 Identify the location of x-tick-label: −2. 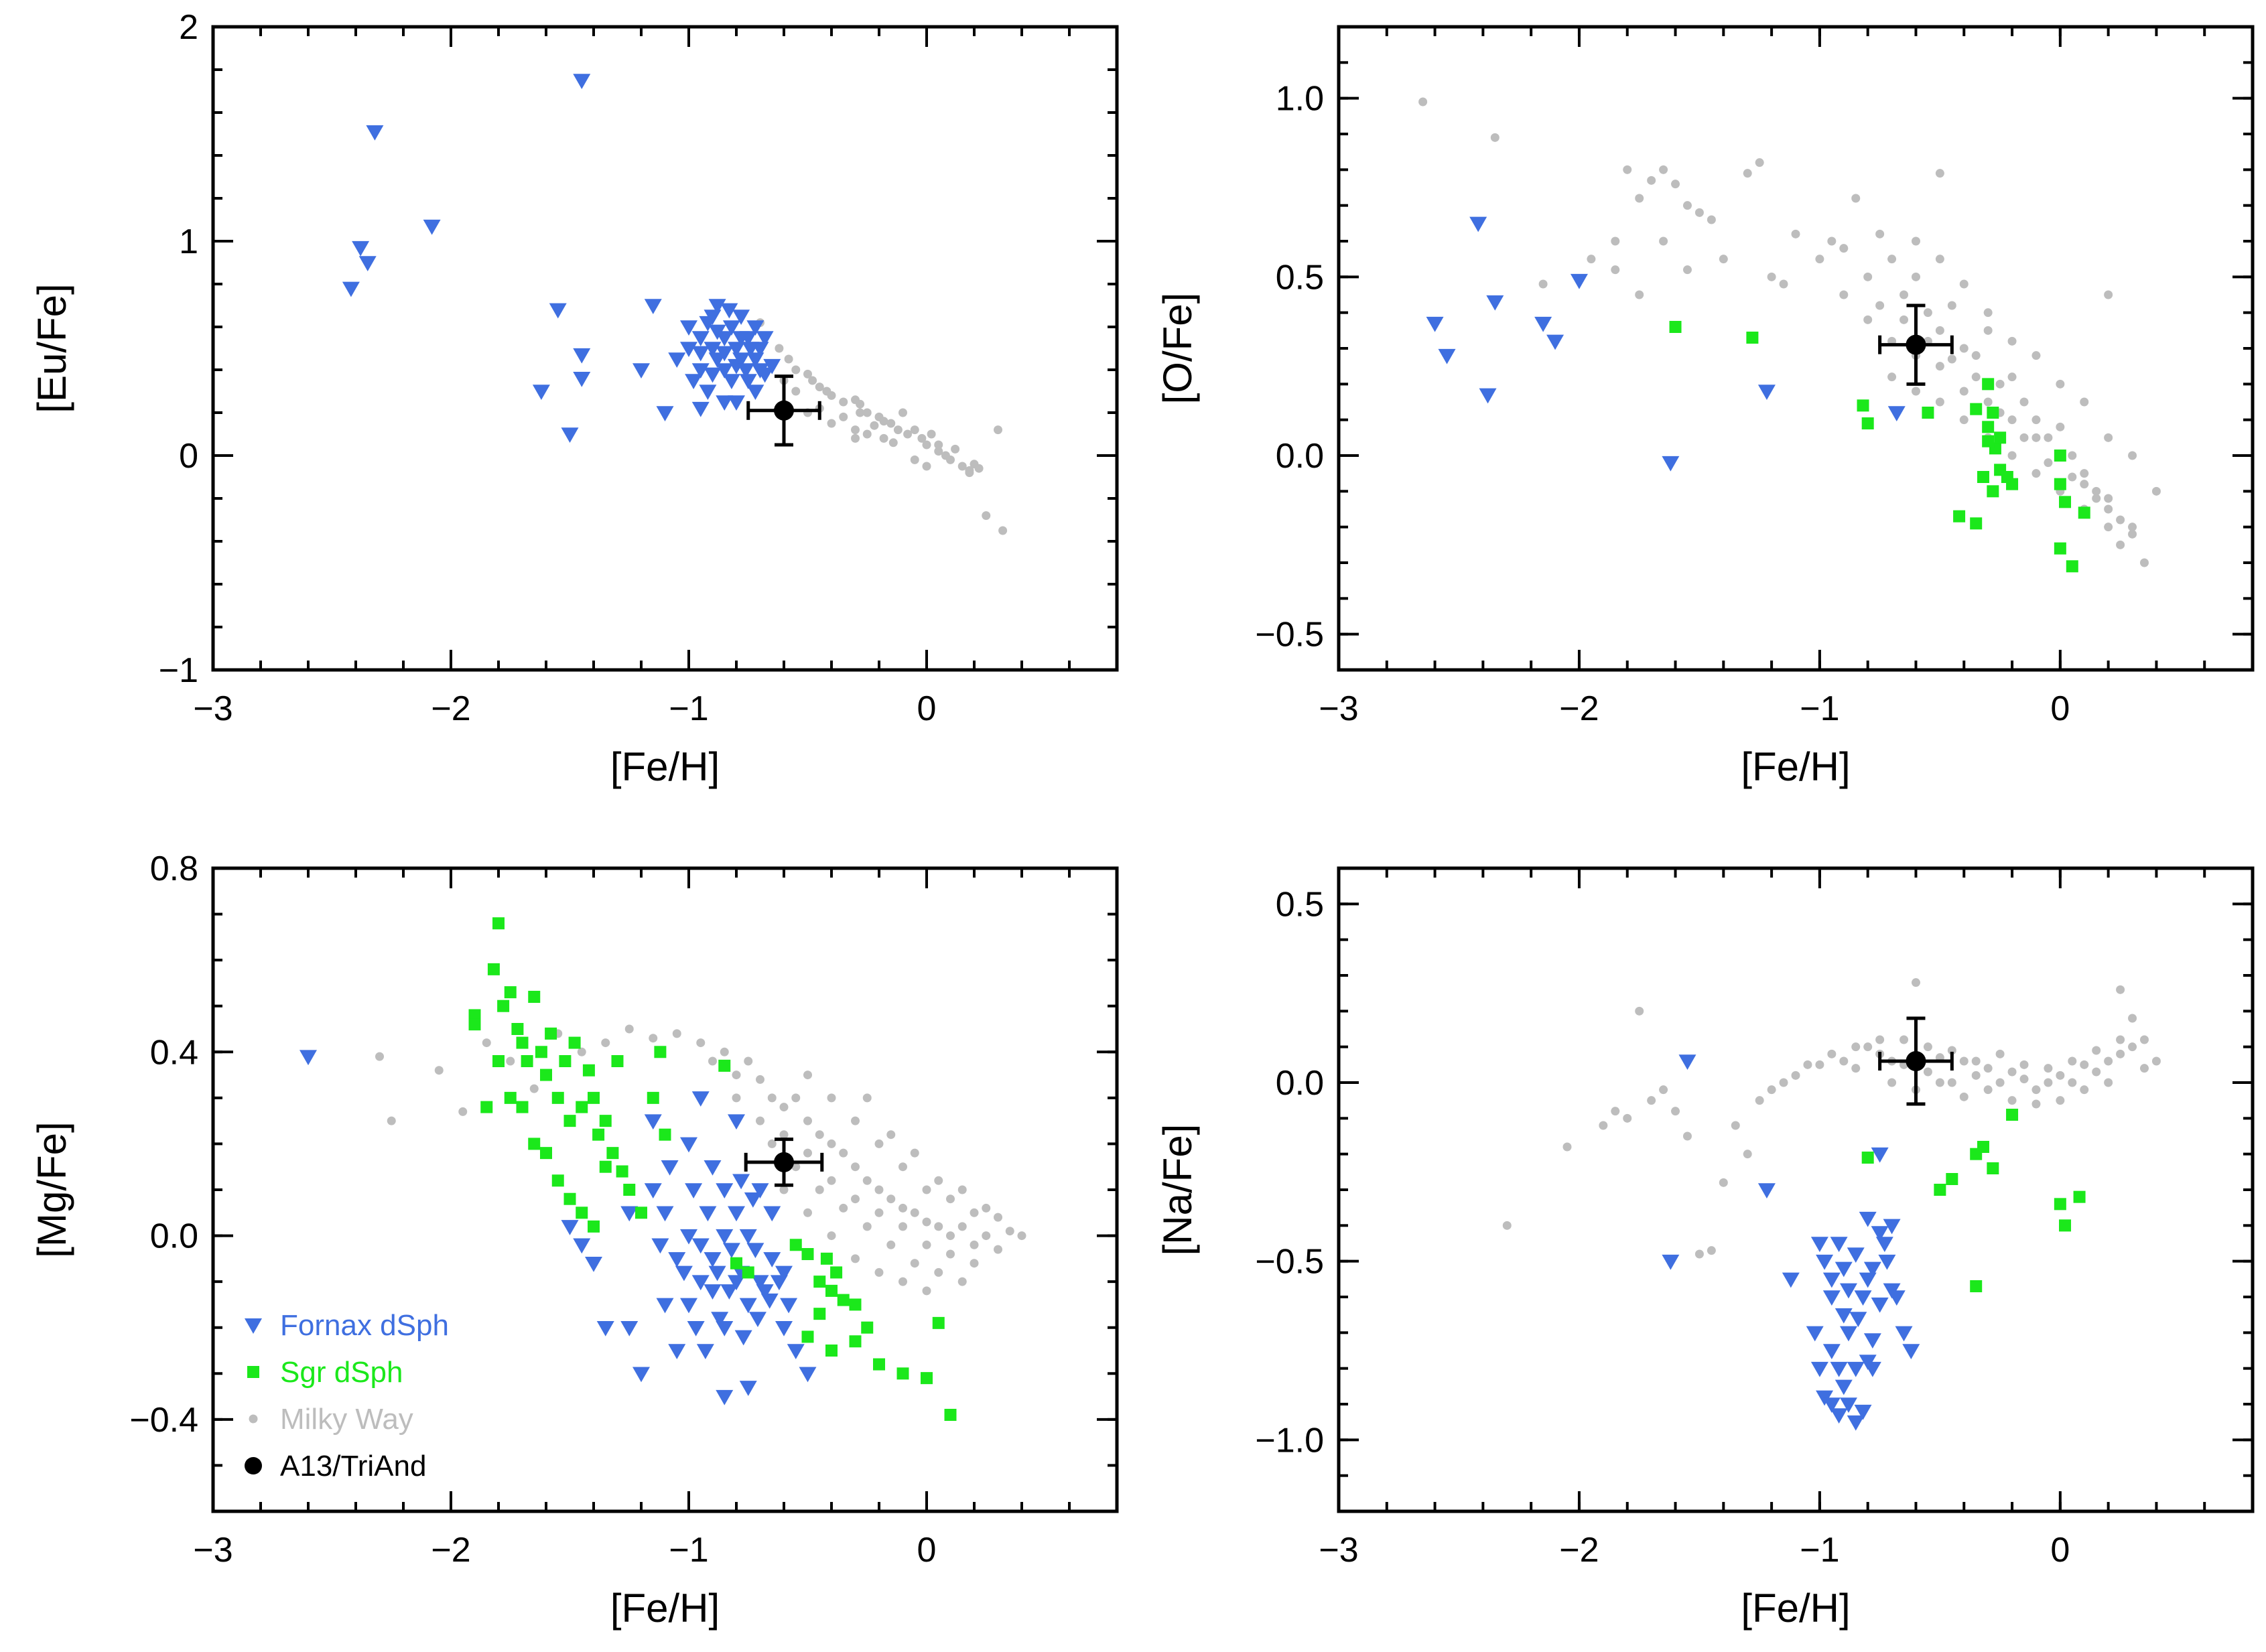
(450, 708).